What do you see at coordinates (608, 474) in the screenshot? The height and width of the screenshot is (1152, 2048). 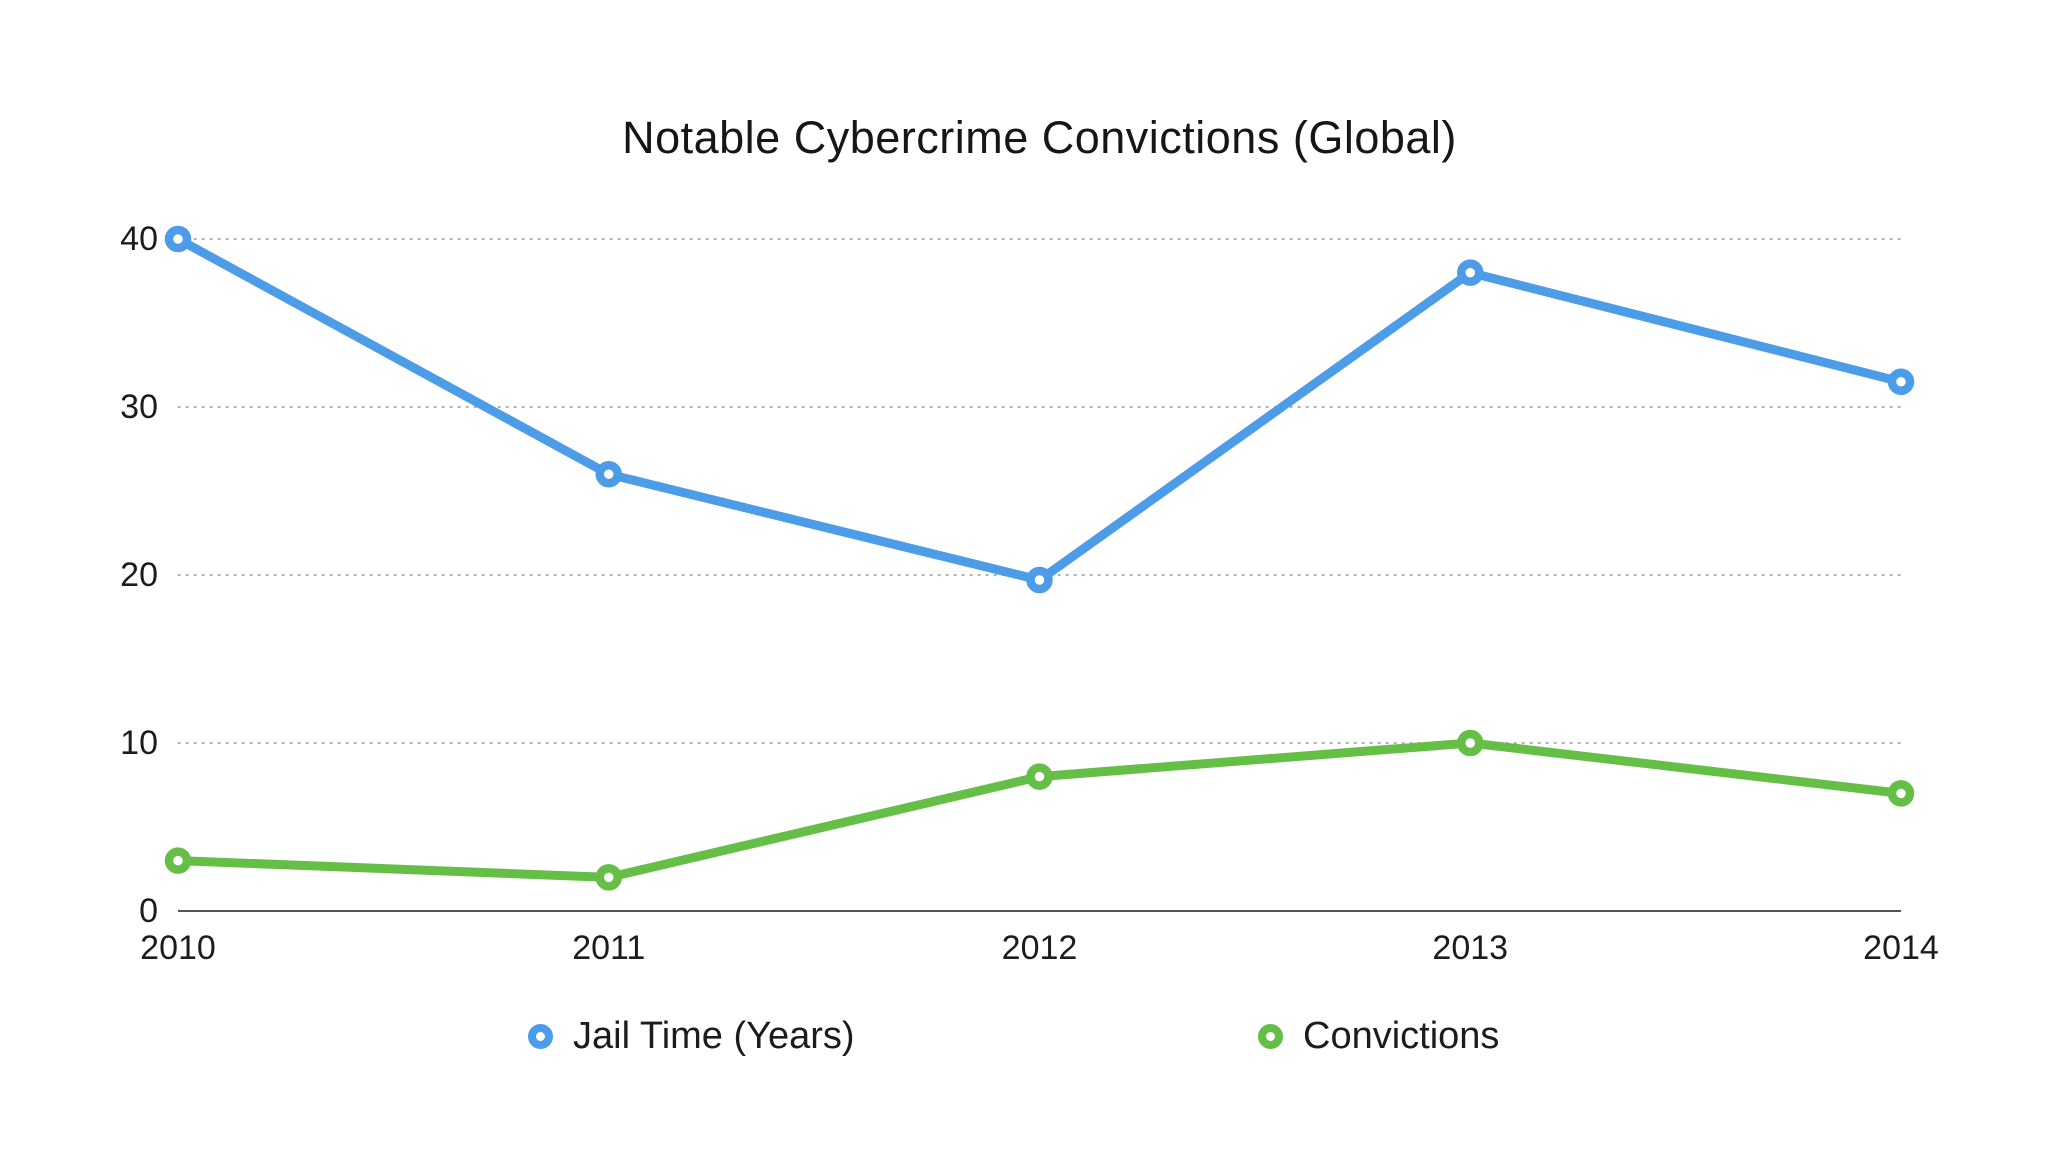 I see `data-point-jail-time-years-2011` at bounding box center [608, 474].